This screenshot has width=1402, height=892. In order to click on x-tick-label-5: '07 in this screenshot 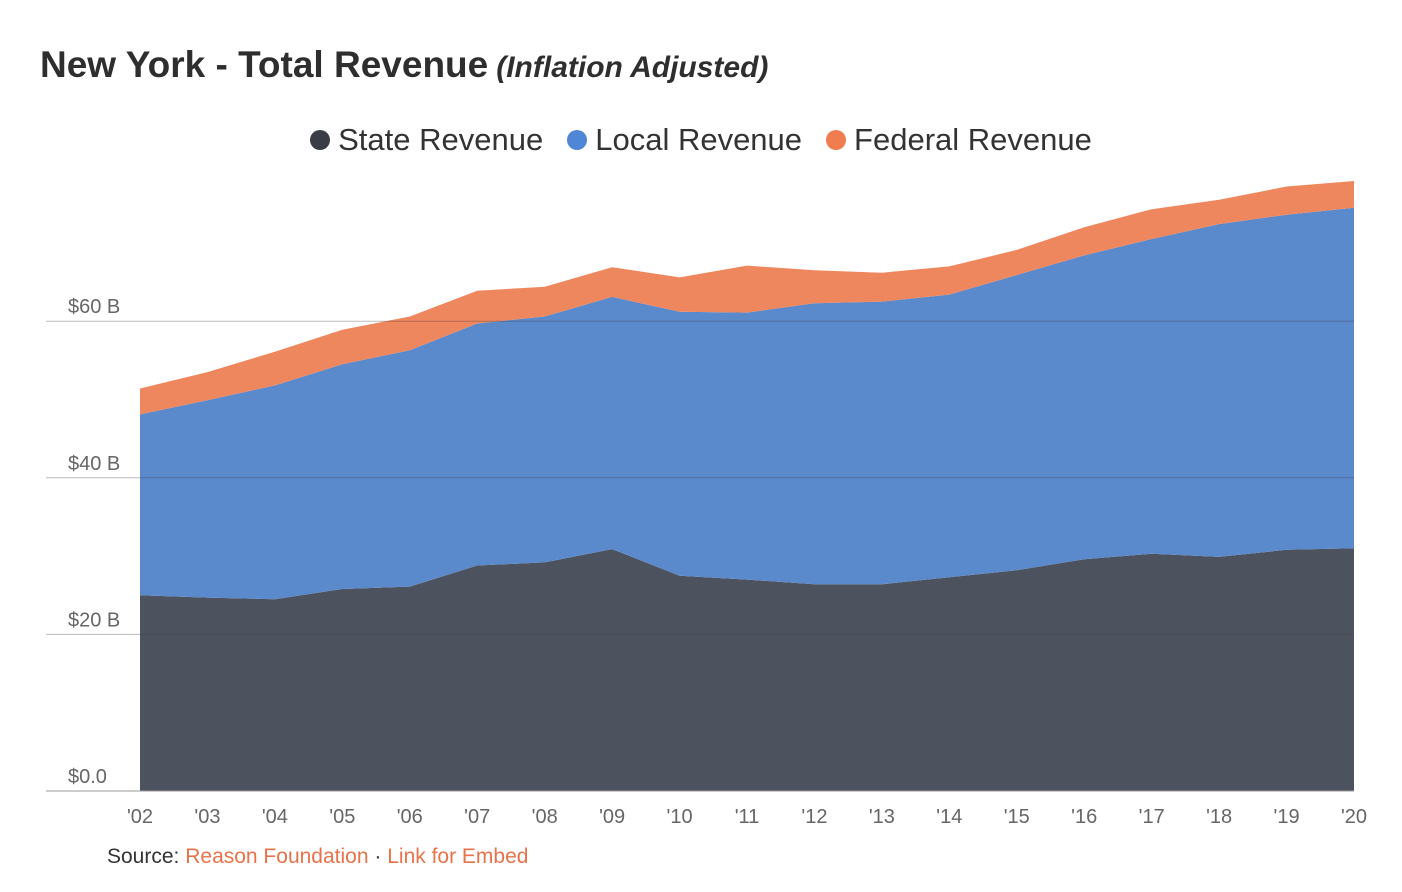, I will do `click(477, 817)`.